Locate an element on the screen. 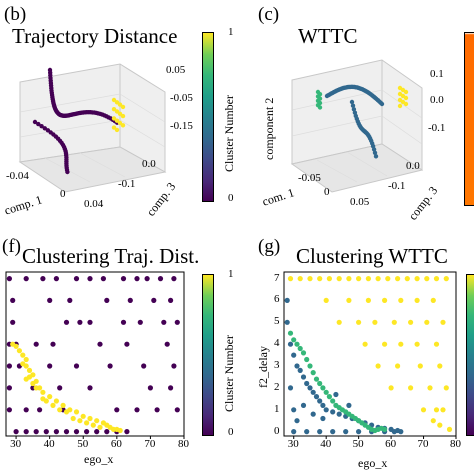 The height and width of the screenshot is (474, 474). y-tick-c-1: -0.1 is located at coordinates (397, 186).